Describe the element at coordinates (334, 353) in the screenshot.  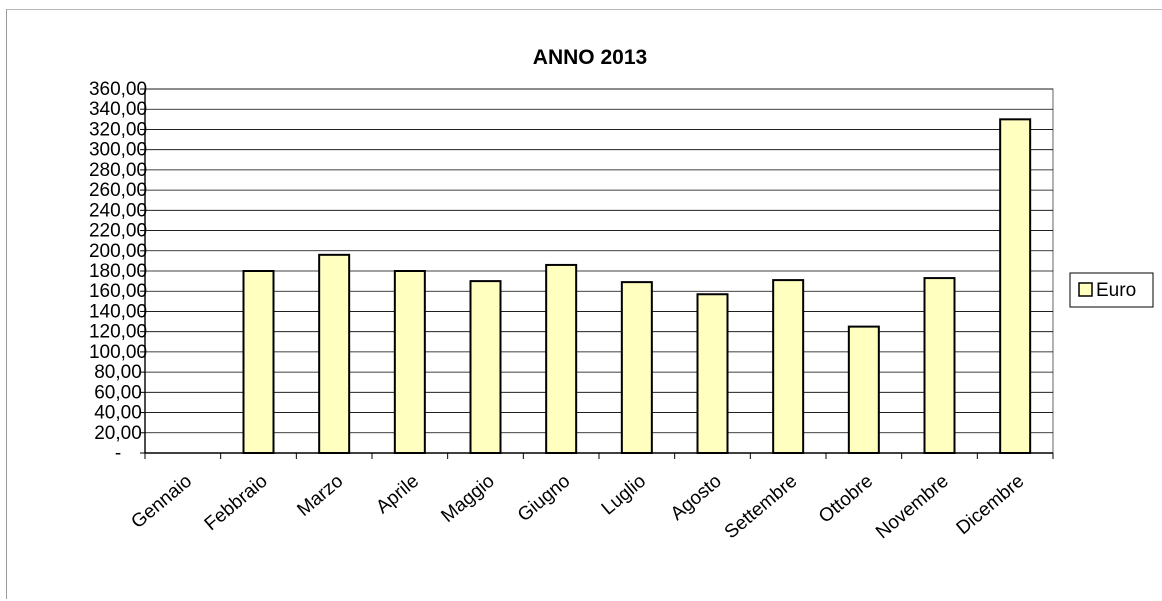
I see `bar-marzo` at that location.